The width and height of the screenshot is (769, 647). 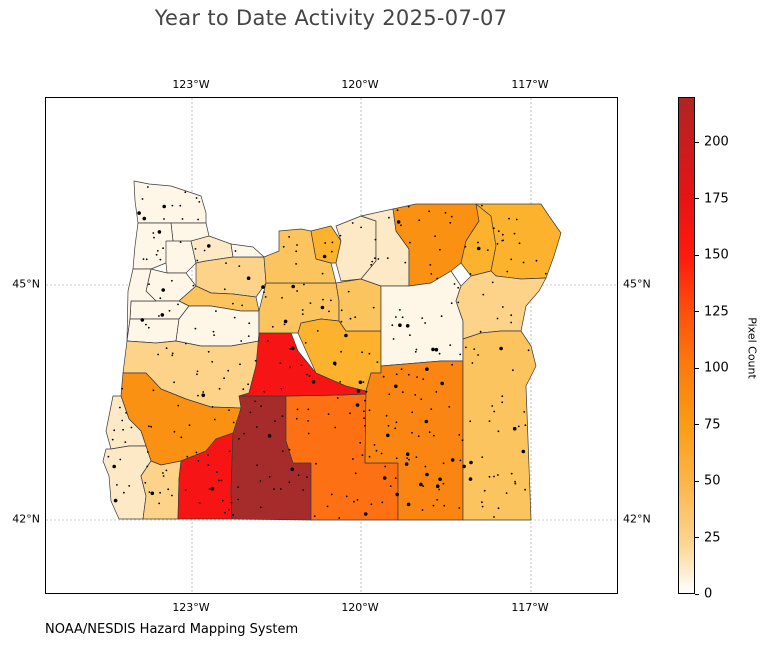 I want to click on county-josephine, so click(x=161, y=490).